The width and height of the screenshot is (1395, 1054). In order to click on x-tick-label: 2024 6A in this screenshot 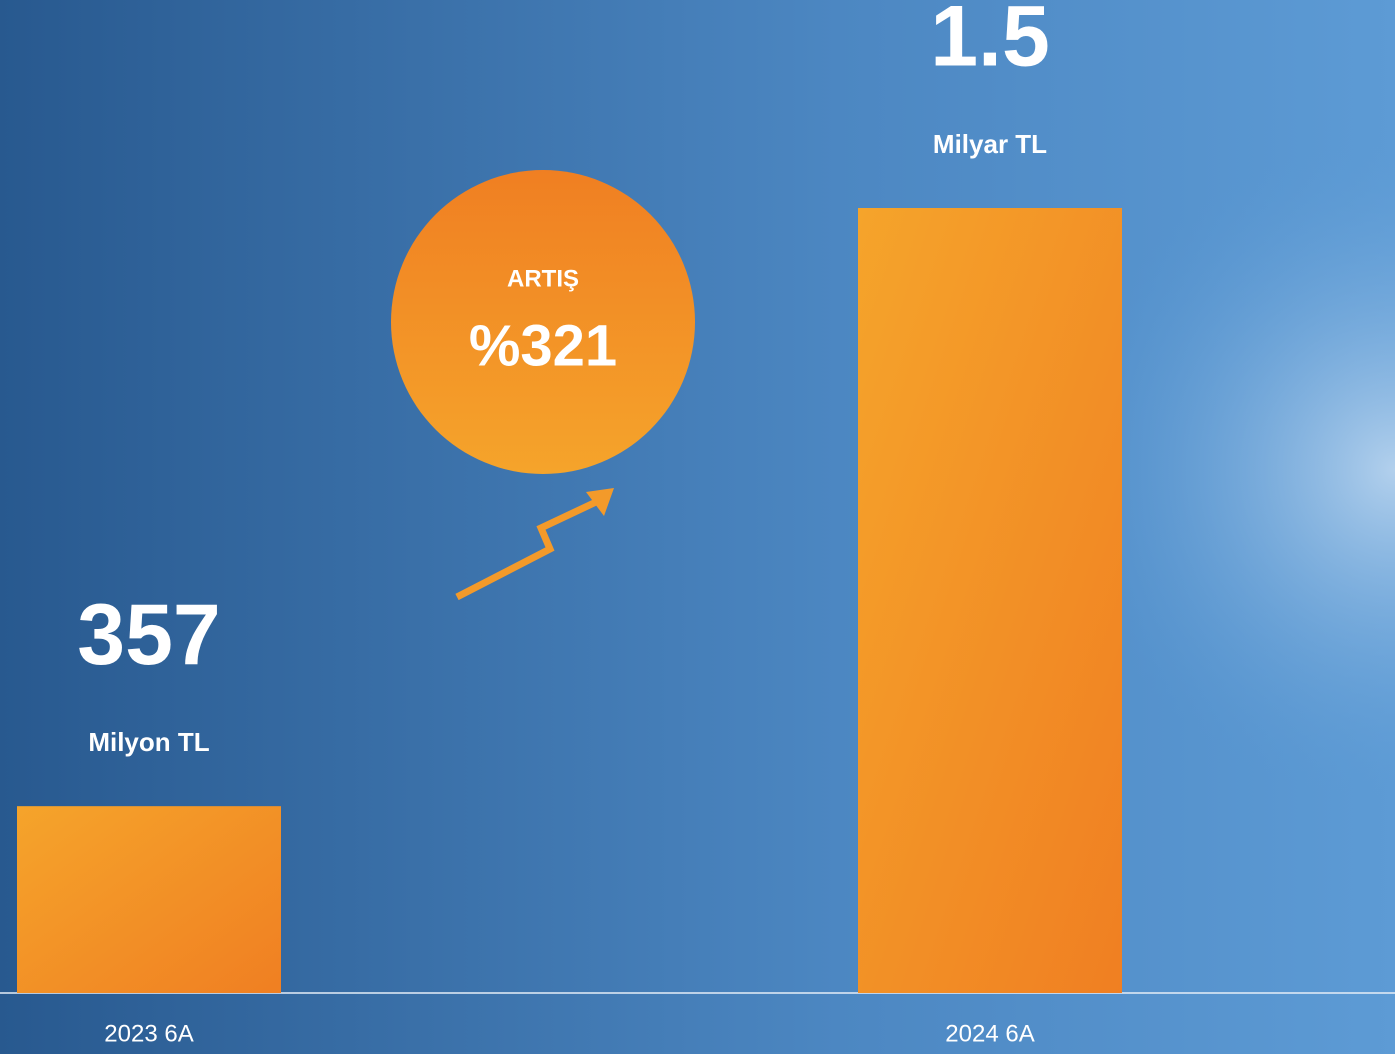, I will do `click(989, 1033)`.